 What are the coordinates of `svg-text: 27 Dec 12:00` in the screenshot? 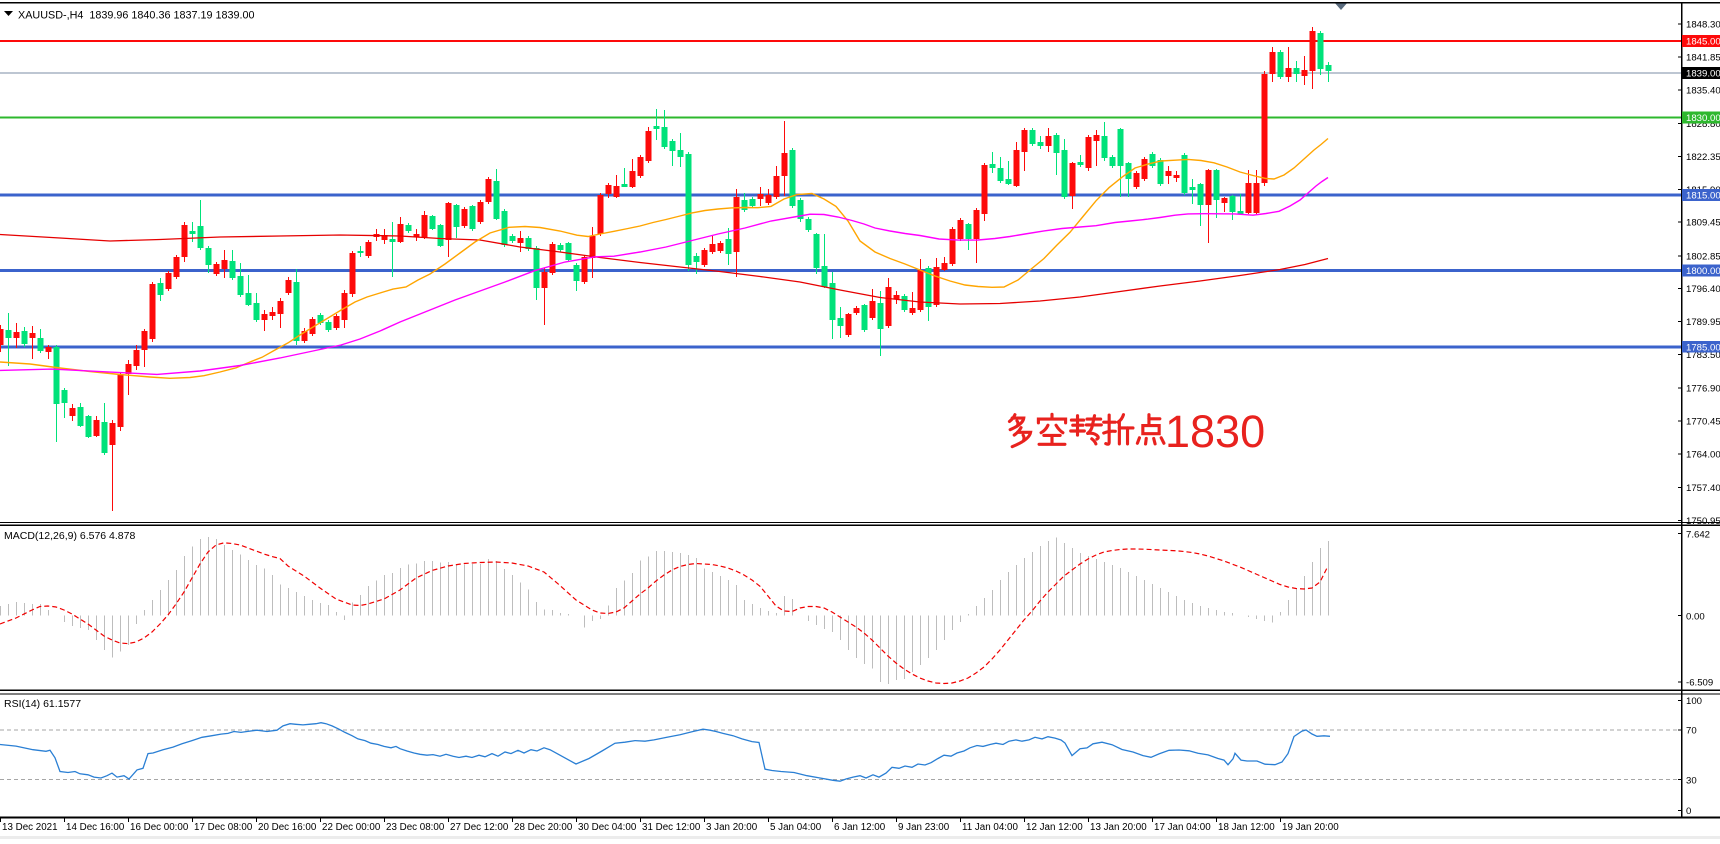 It's located at (479, 827).